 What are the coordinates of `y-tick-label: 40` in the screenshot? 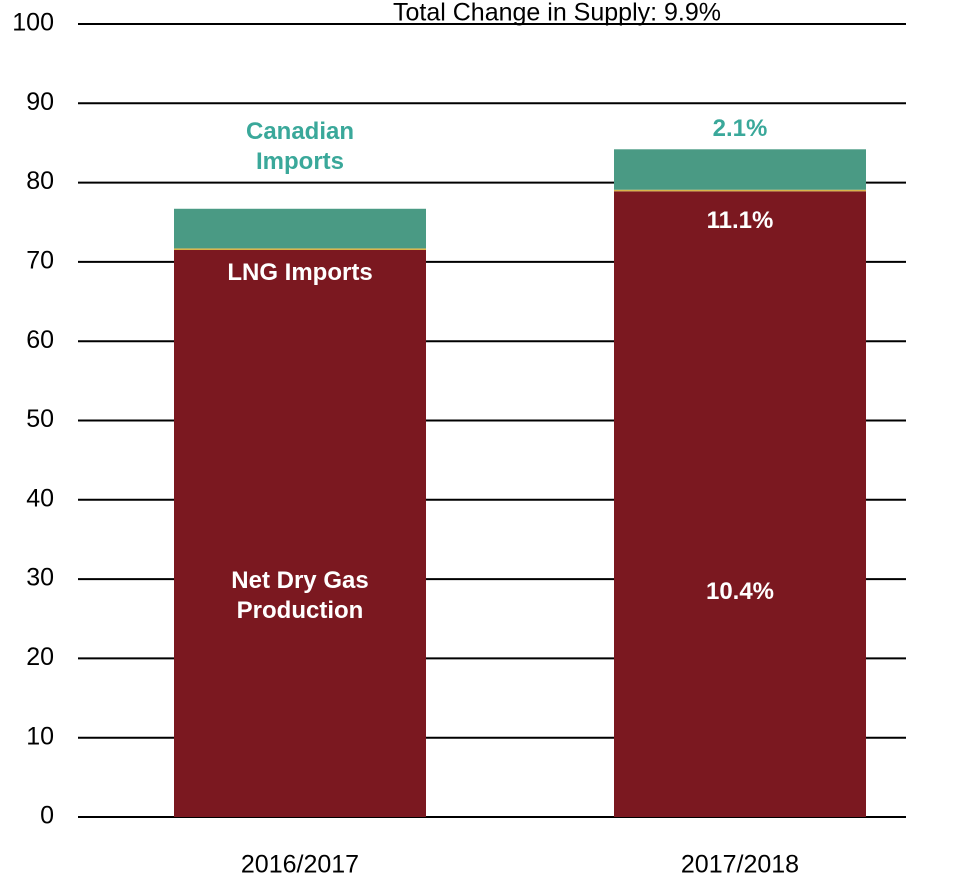 It's located at (40, 498).